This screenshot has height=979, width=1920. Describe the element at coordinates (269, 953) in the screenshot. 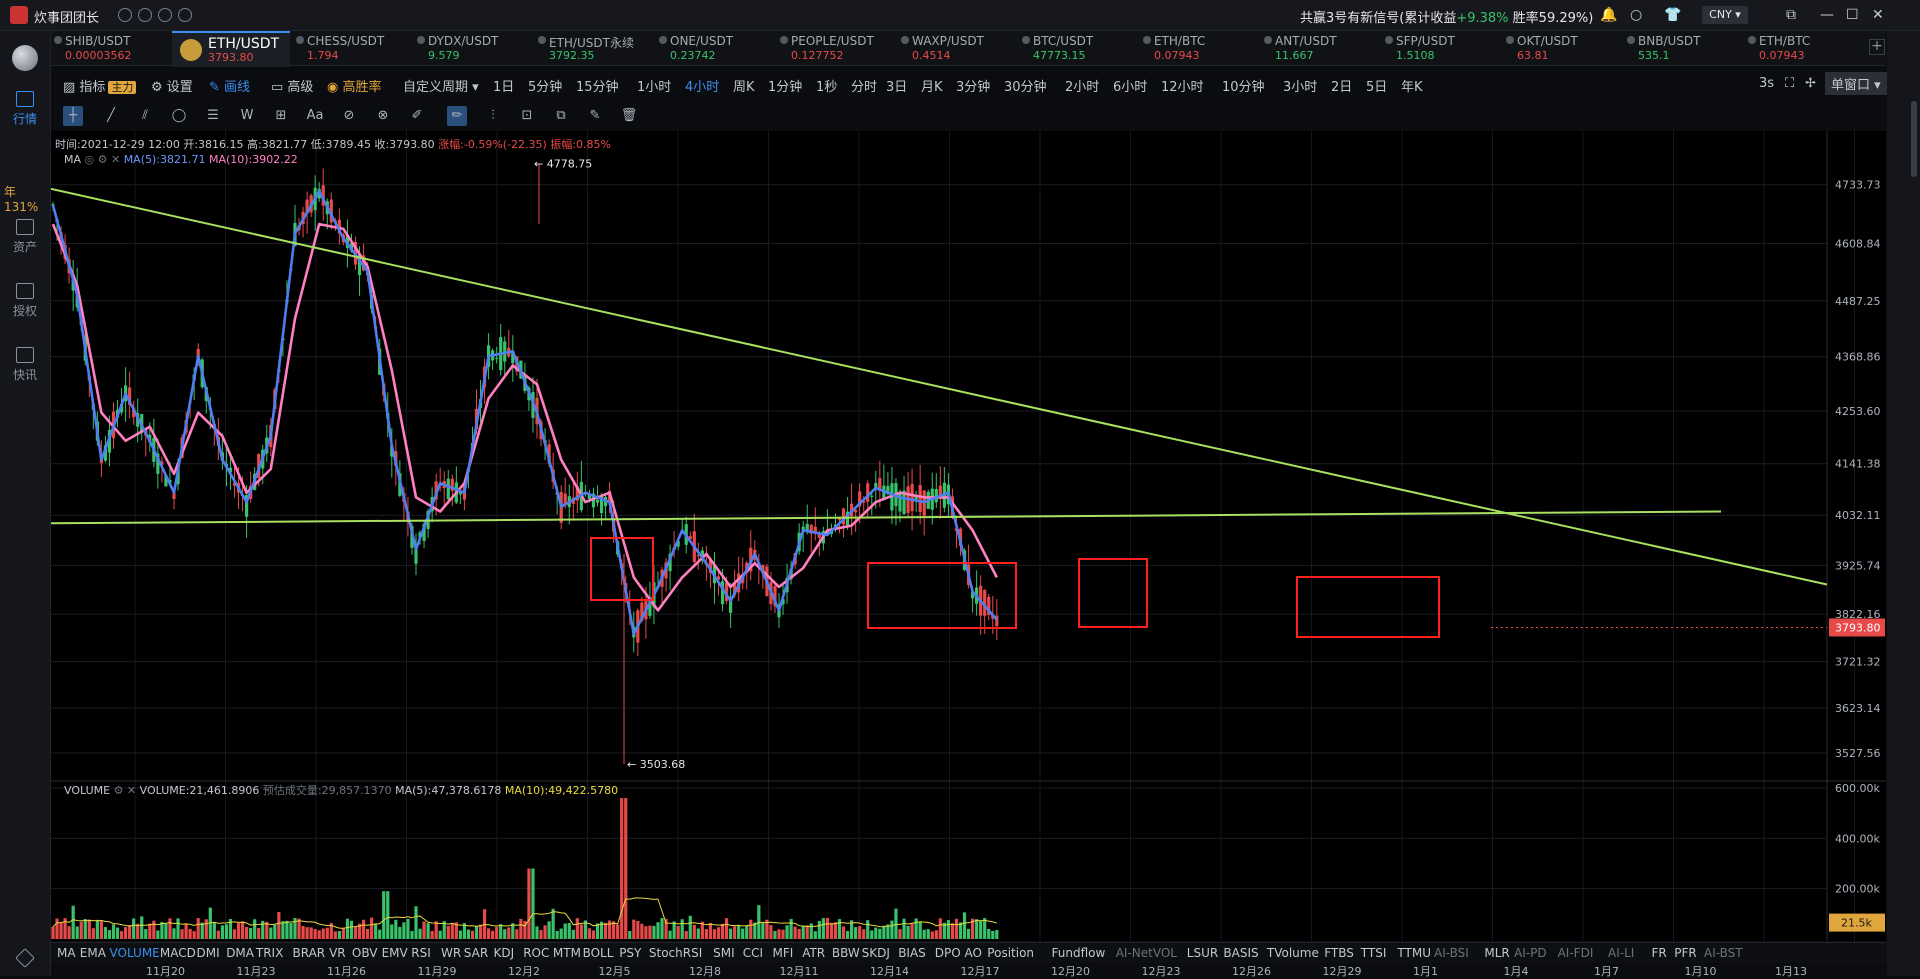

I see `indicator-tab: TRIX` at that location.